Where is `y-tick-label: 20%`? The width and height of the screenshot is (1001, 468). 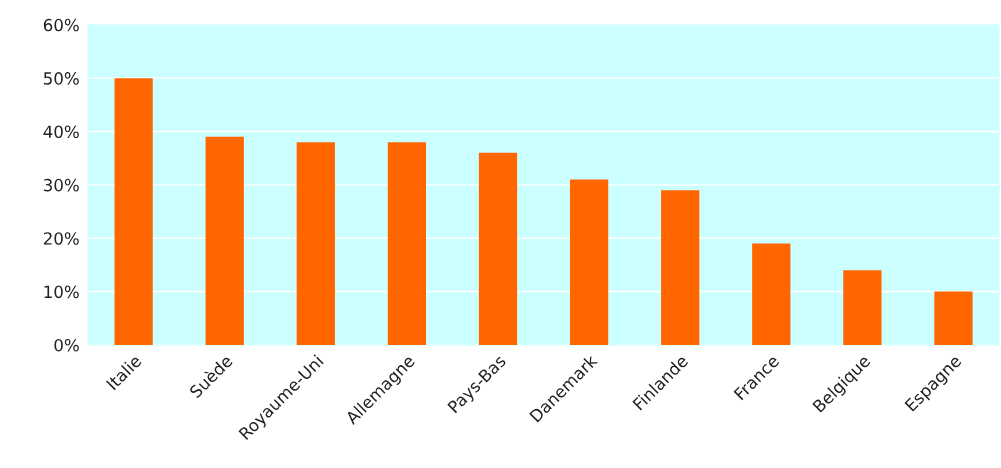
y-tick-label: 20% is located at coordinates (61, 238).